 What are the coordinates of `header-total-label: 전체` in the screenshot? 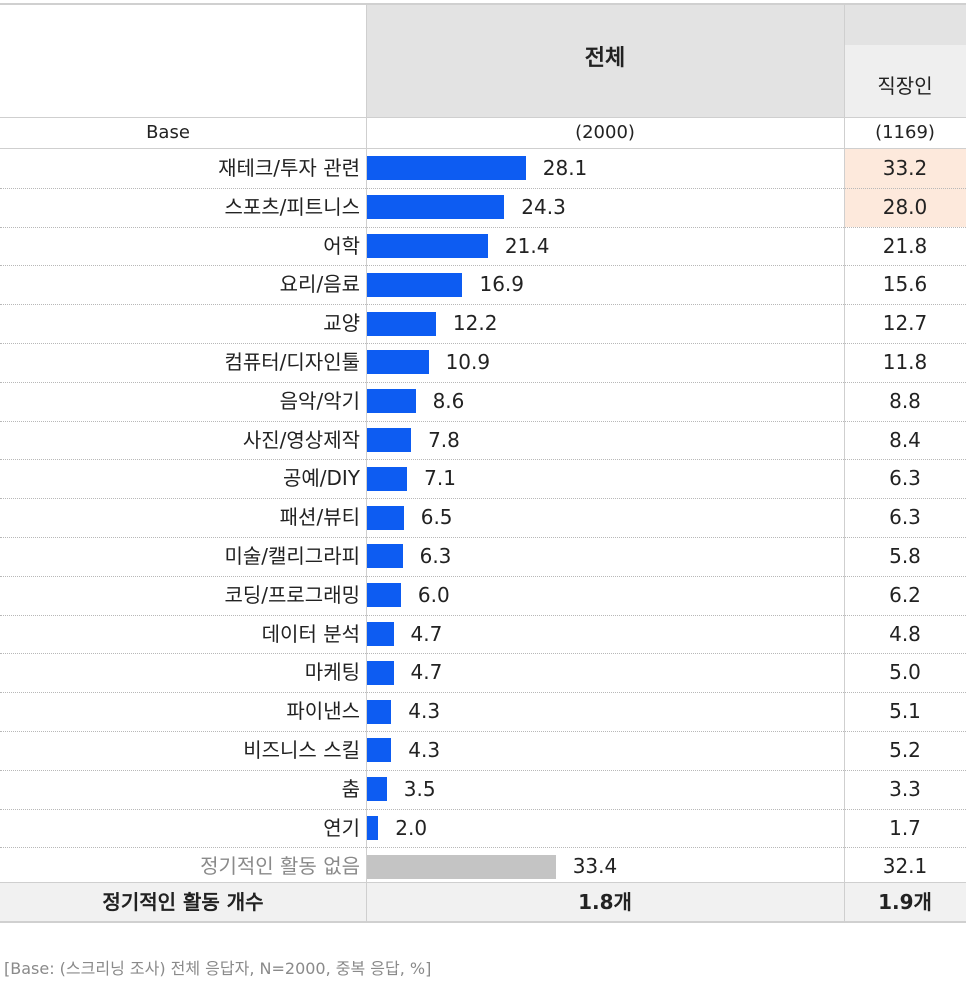 It's located at (605, 58).